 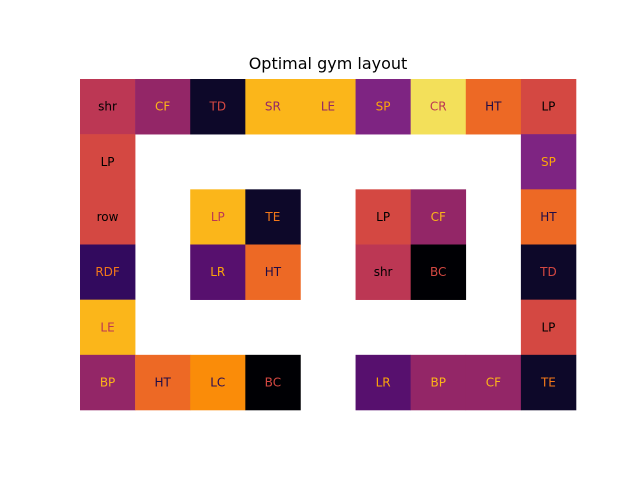 I want to click on heatmap-cell-3-5: shr, so click(x=383, y=272).